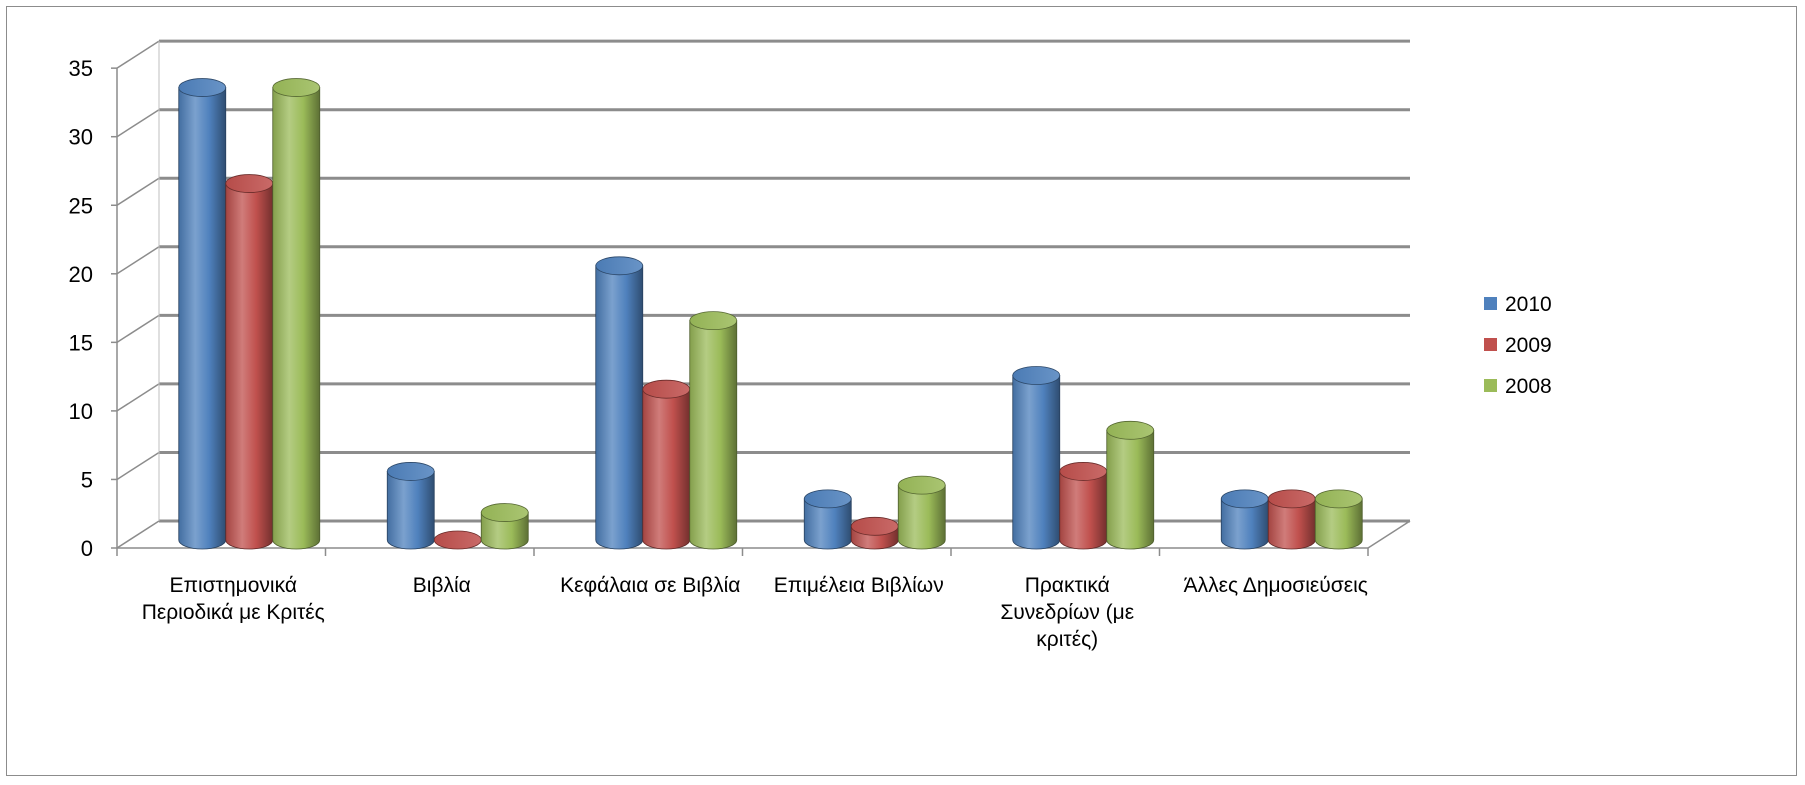 This screenshot has width=1805, height=785. I want to click on y-tick-label: 35, so click(81, 68).